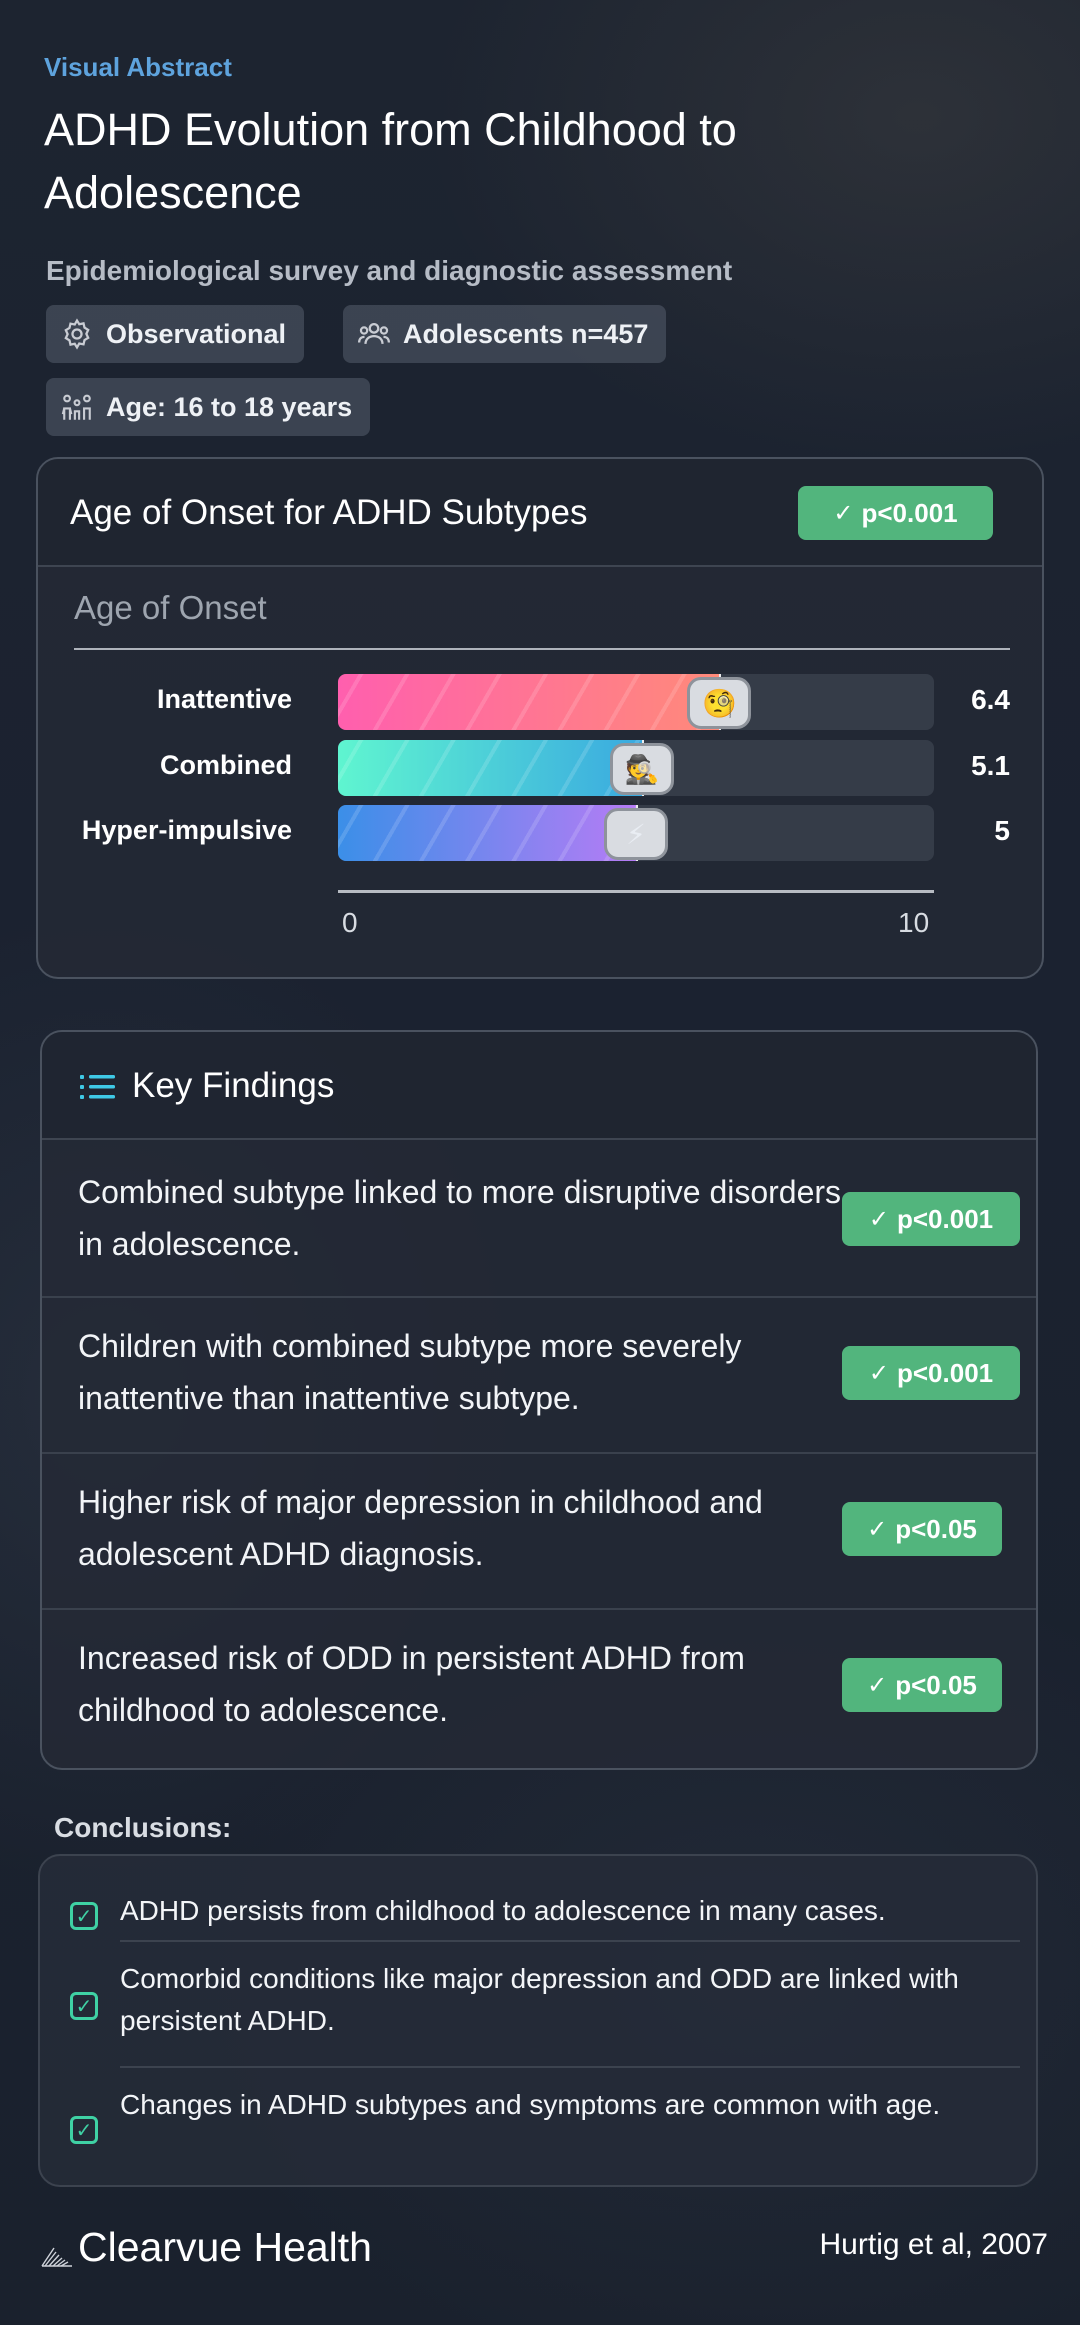 This screenshot has width=1080, height=2325. I want to click on x-axis-tick-min: 0, so click(350, 922).